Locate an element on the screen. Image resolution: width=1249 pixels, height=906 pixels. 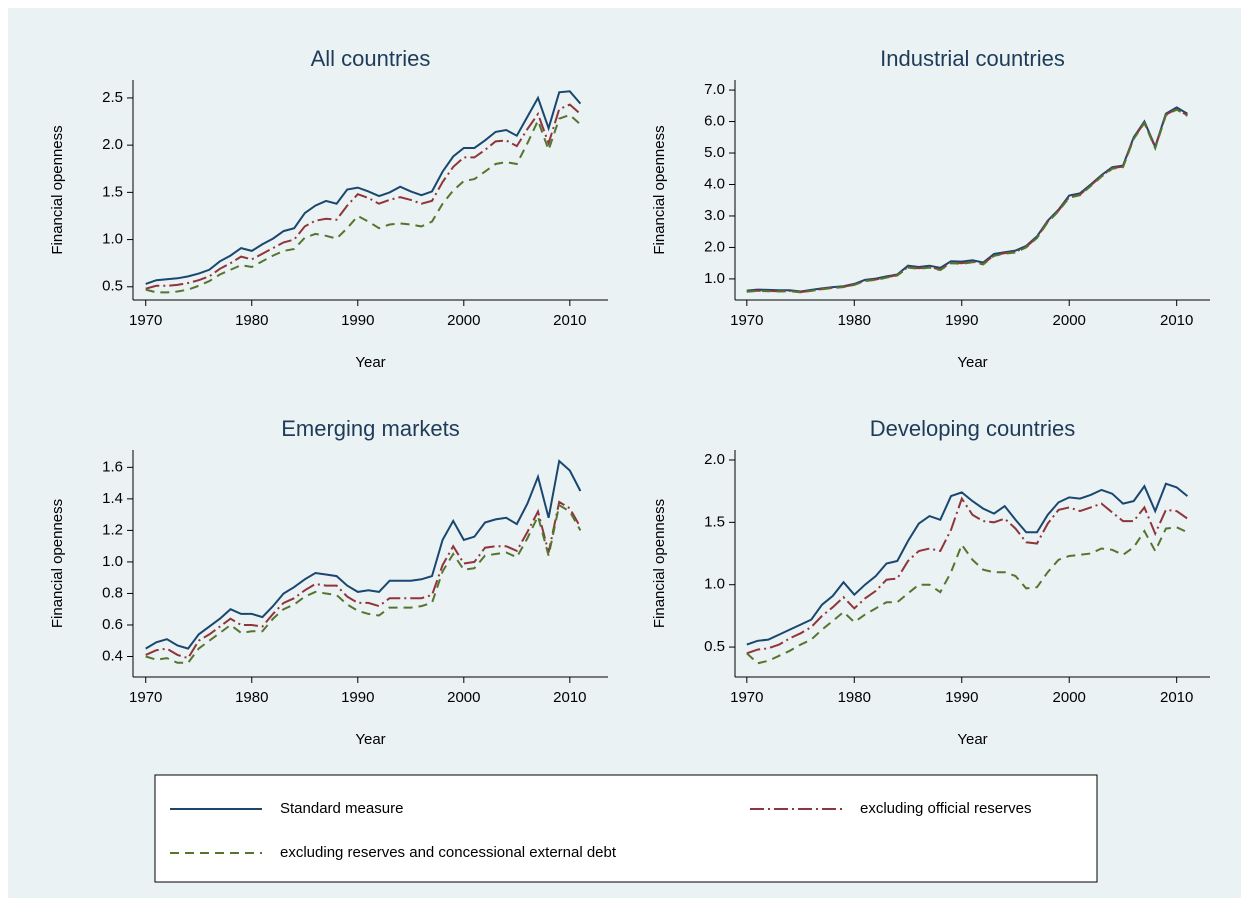
panel-title: Developing countries is located at coordinates (972, 428).